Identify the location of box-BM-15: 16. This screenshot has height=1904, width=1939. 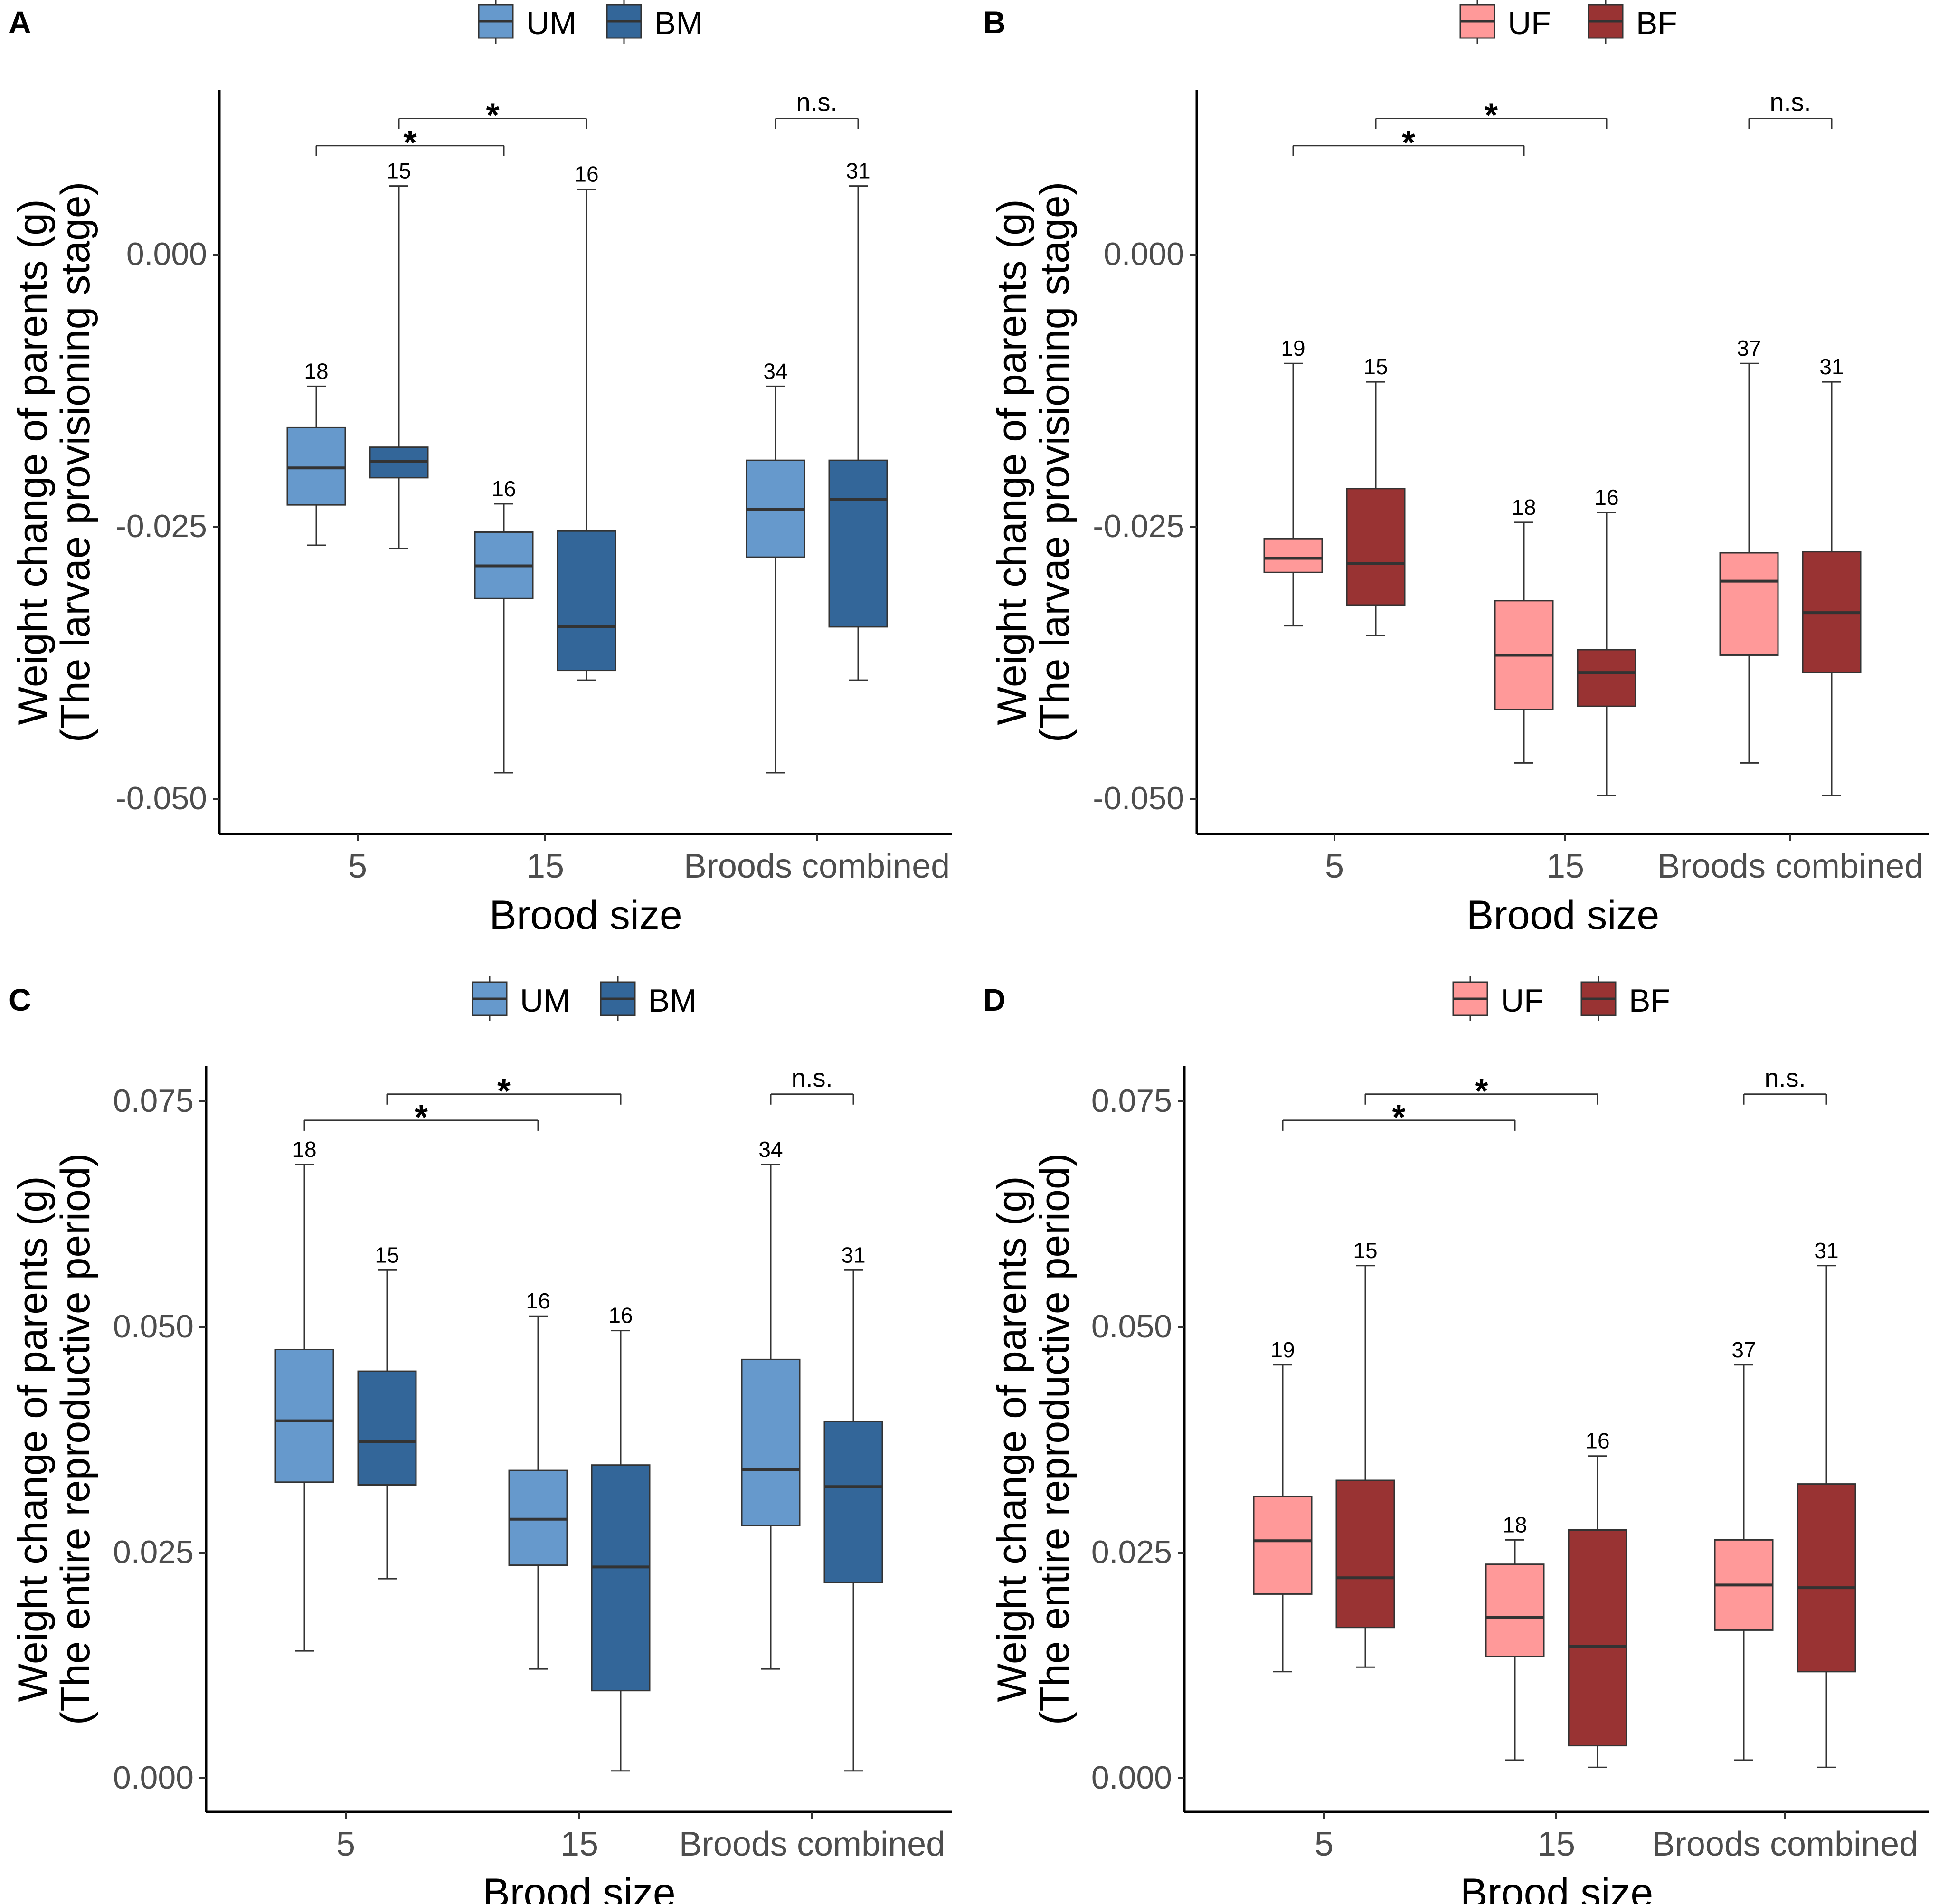
(586, 421).